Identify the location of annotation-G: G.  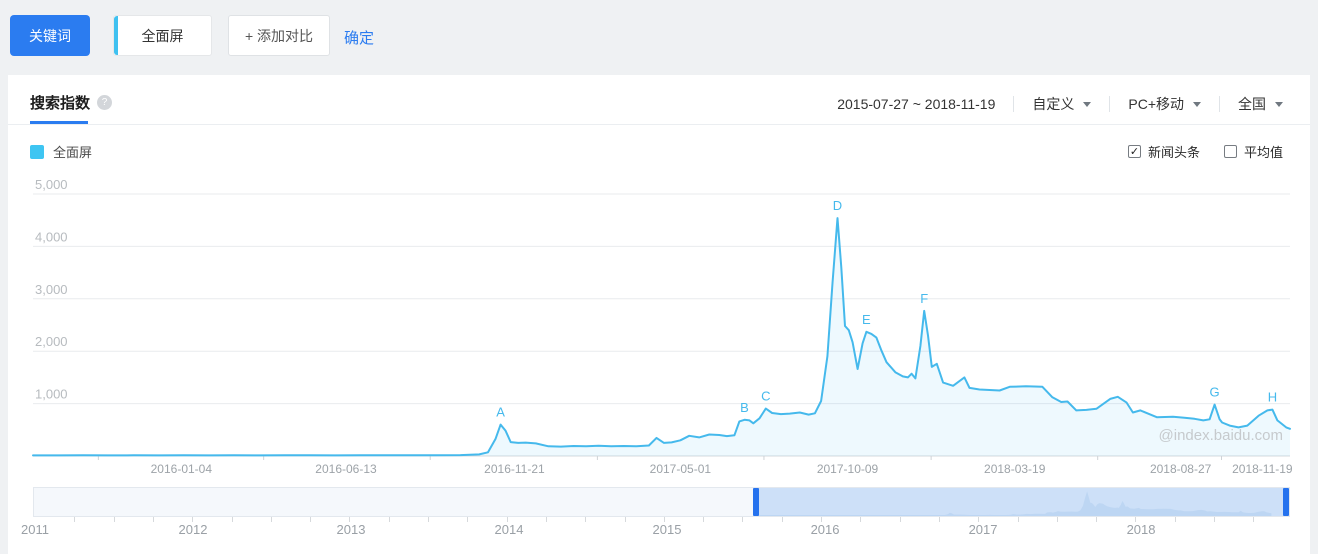
(1215, 392).